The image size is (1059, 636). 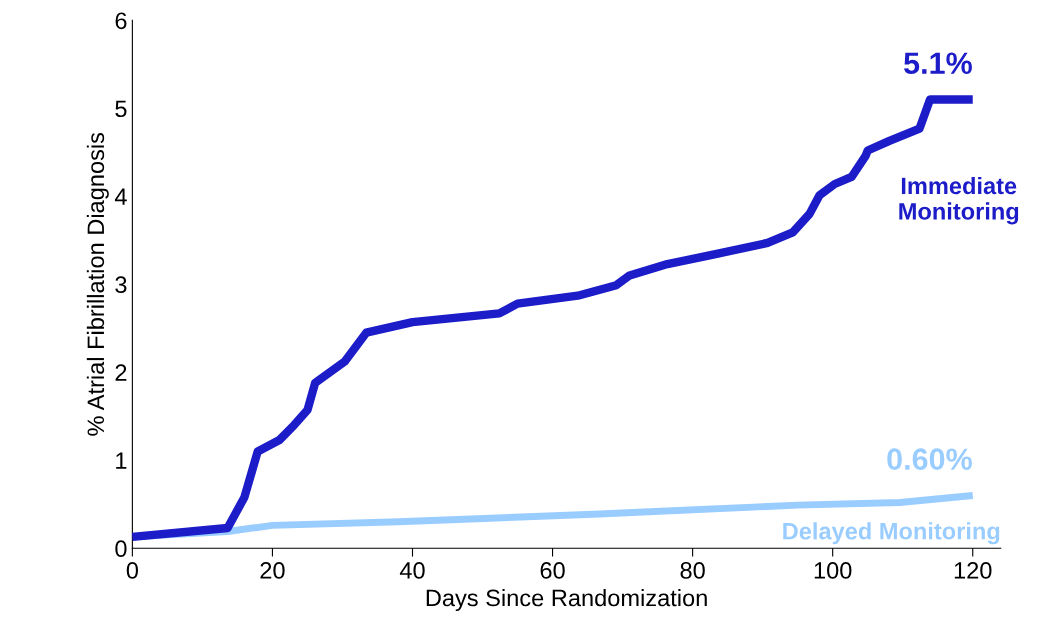 What do you see at coordinates (412, 570) in the screenshot?
I see `x-tick-label: 40` at bounding box center [412, 570].